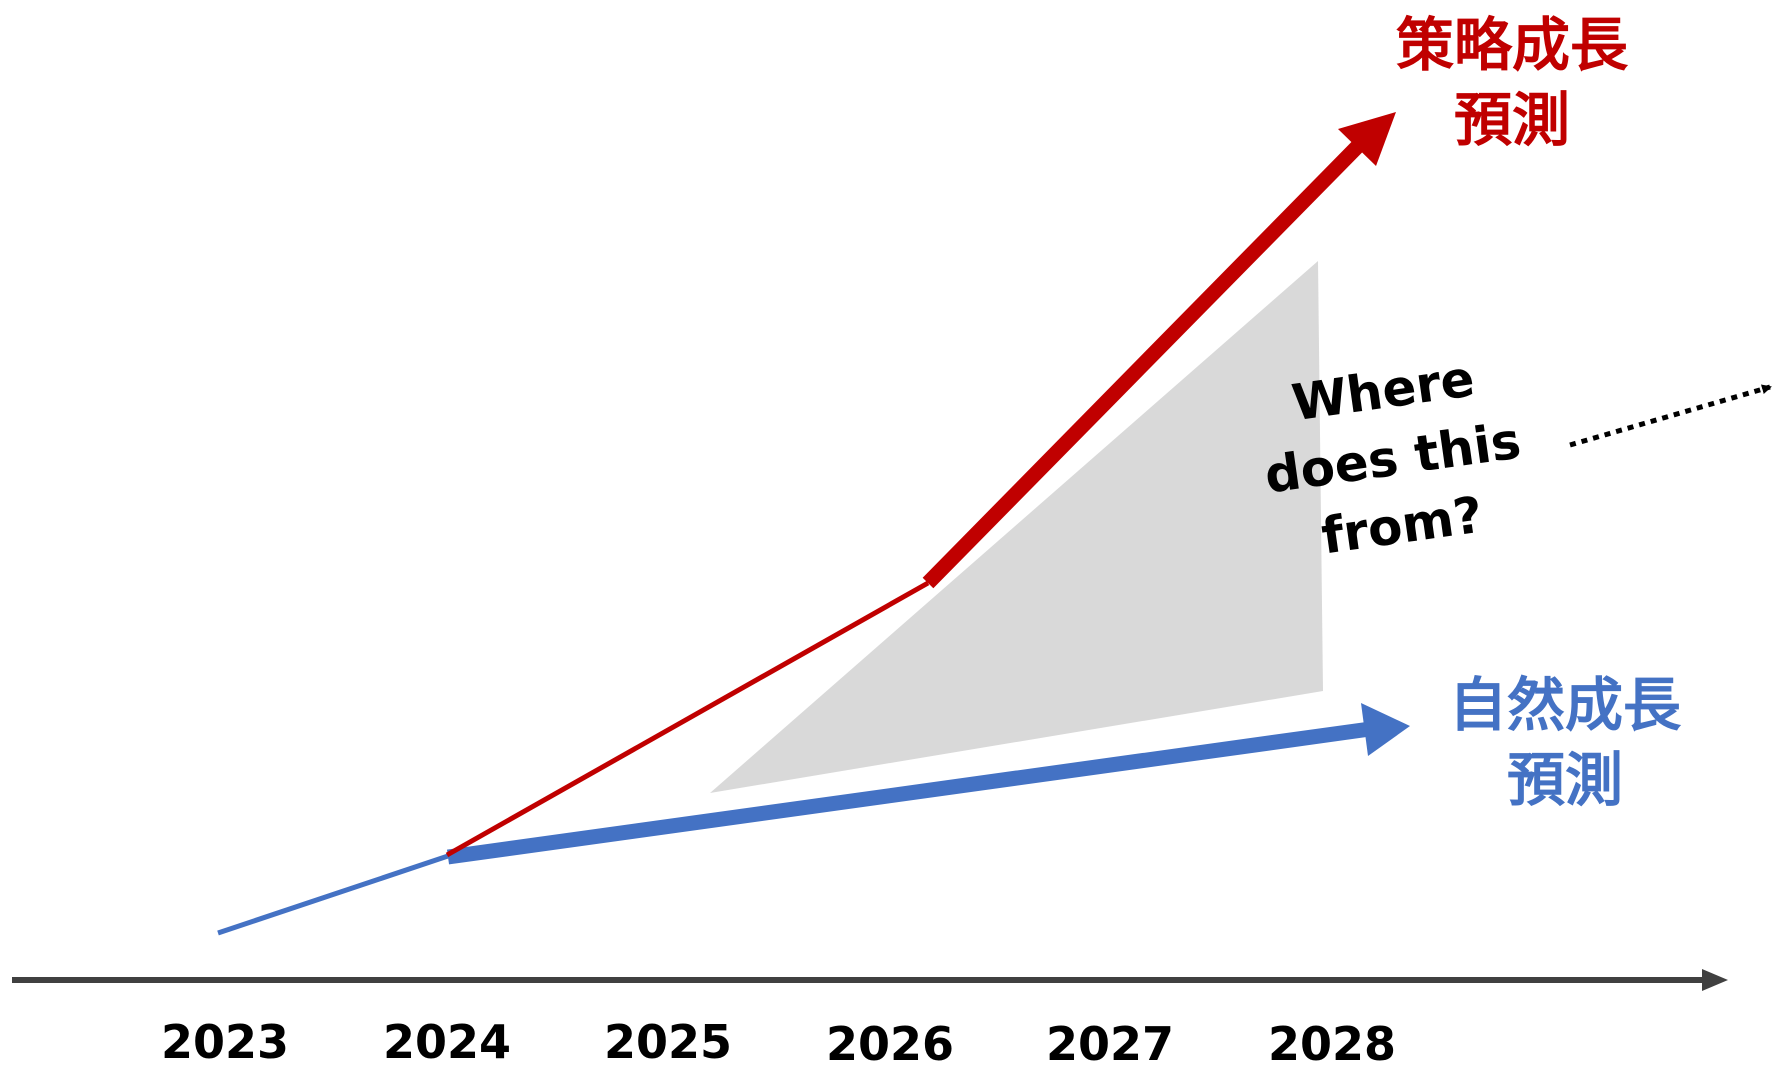 The height and width of the screenshot is (1068, 1777). Describe the element at coordinates (1332, 1042) in the screenshot. I see `year-label-2028: 2028` at that location.